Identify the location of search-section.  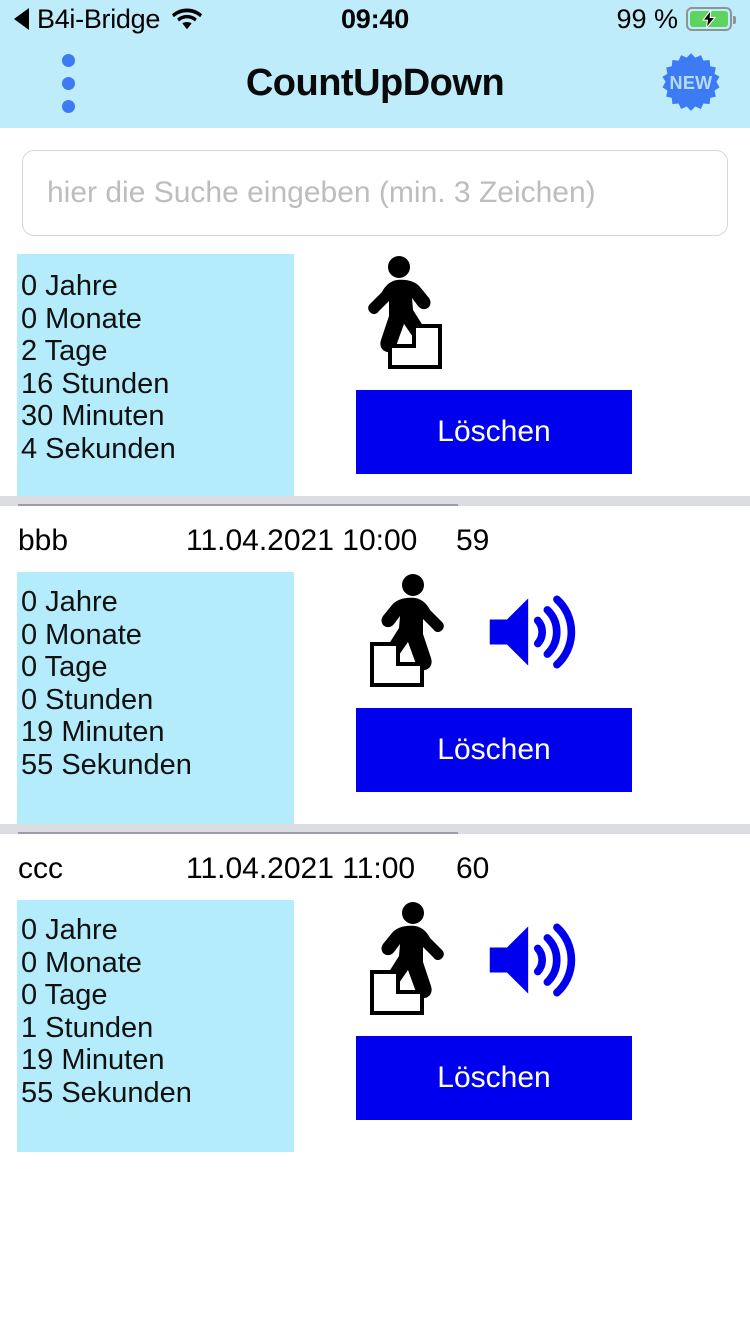
(375, 182).